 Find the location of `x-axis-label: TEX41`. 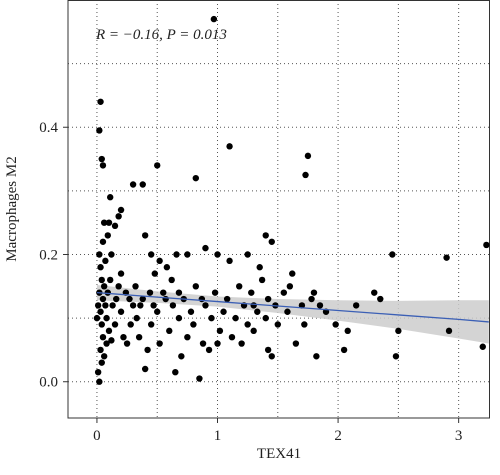

x-axis-label: TEX41 is located at coordinates (279, 454).